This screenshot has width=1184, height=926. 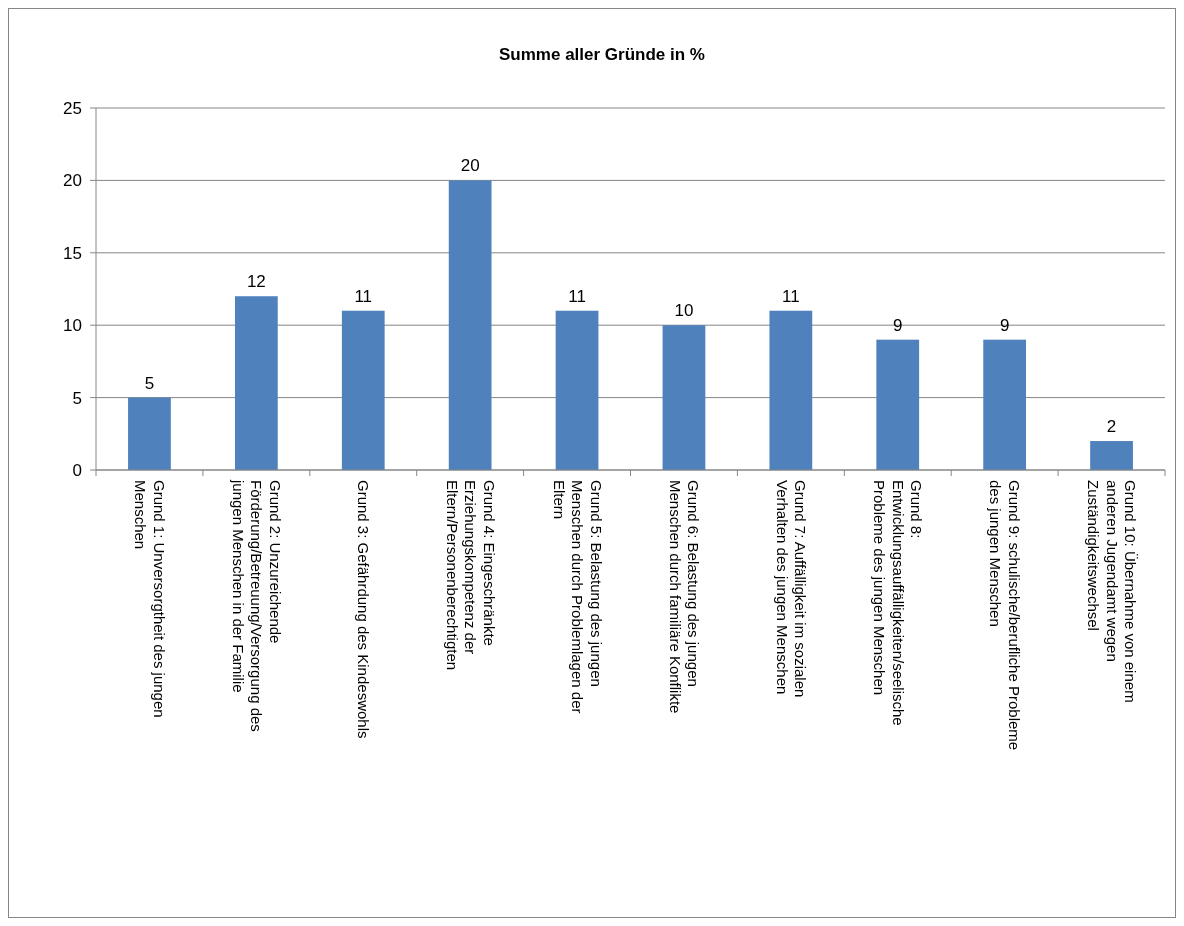 I want to click on x-tick-label: Grund 4: Eingeschränkte Erziehungskompetenz der Eltern/Personenberechtigten, so click(x=470, y=575).